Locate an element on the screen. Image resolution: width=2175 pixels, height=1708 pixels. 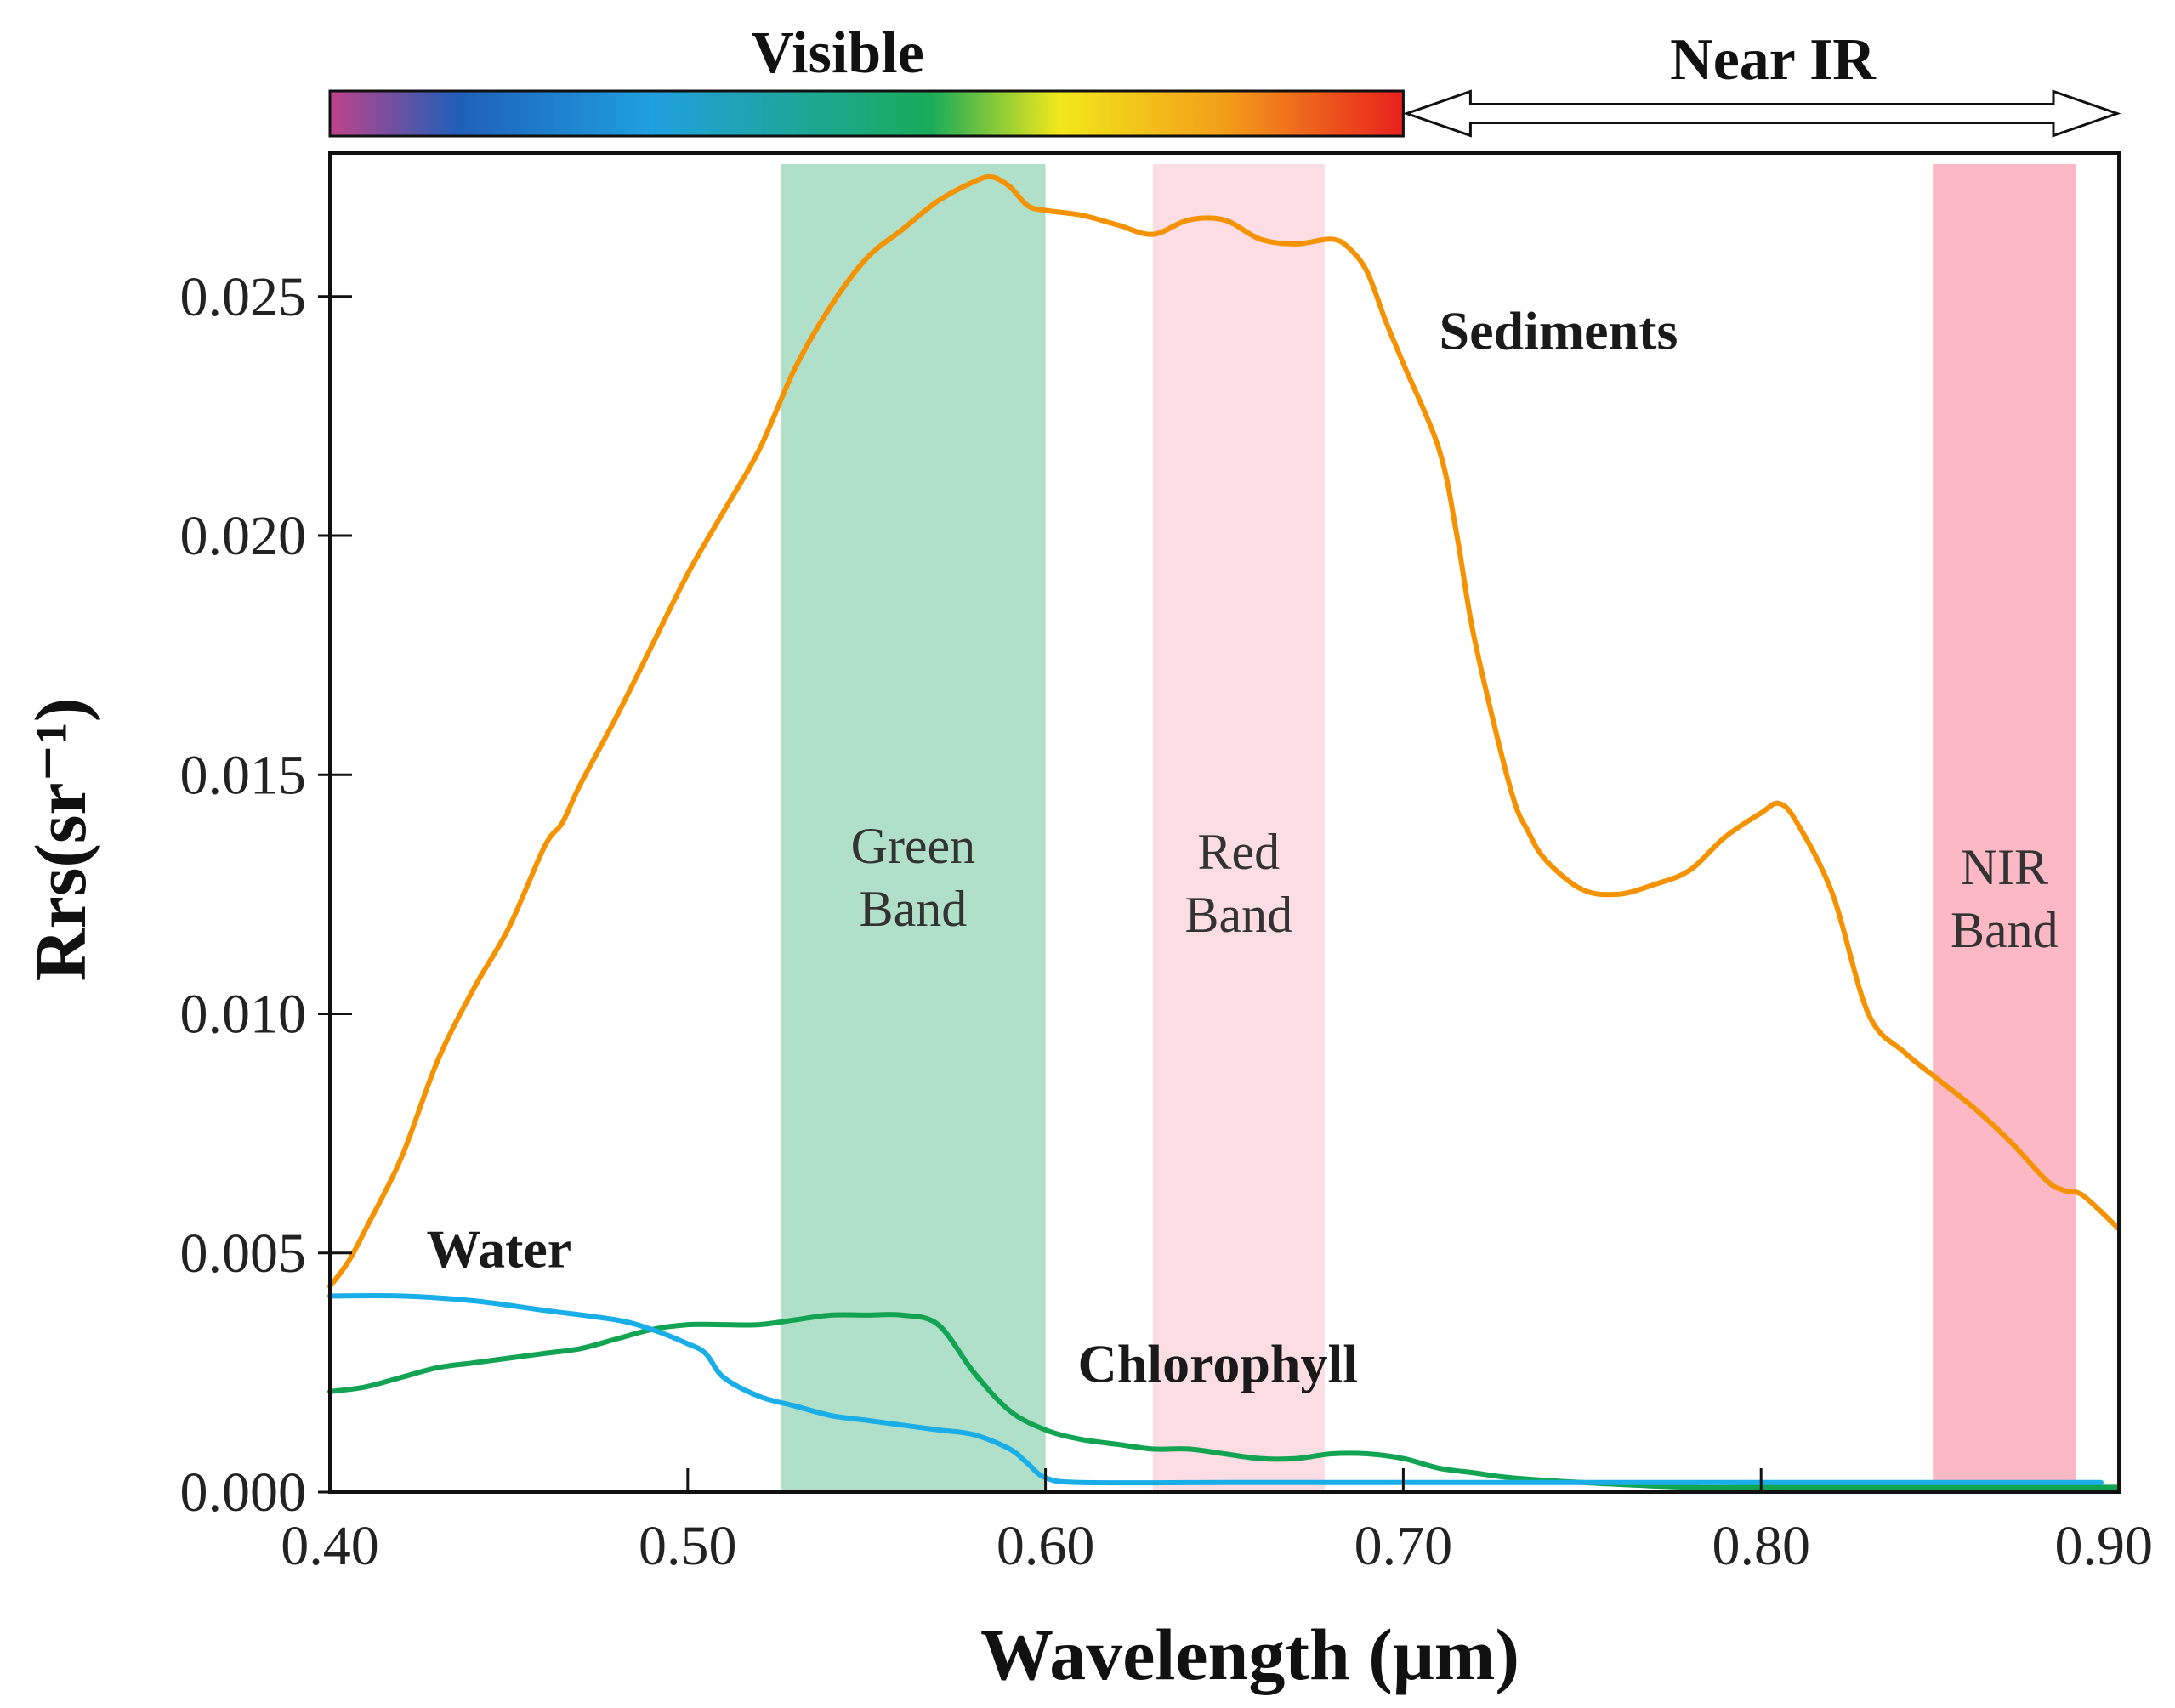
visible-label: Visible is located at coordinates (837, 53).